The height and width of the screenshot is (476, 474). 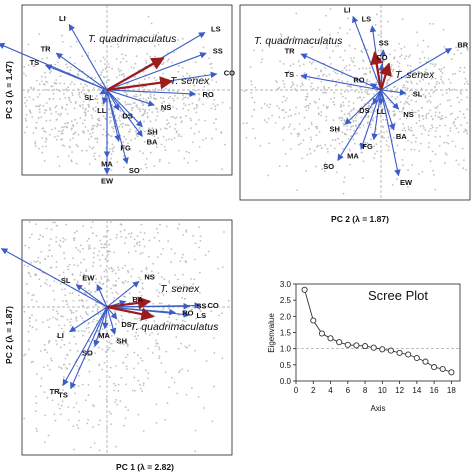 What do you see at coordinates (434, 390) in the screenshot?
I see `x-tick-label: 16` at bounding box center [434, 390].